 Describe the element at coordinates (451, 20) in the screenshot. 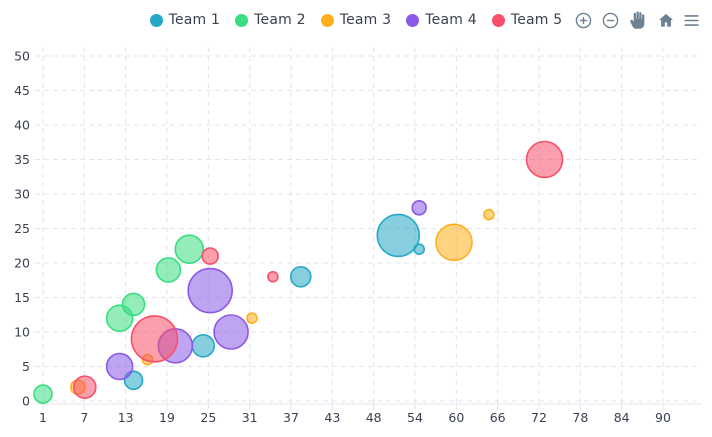

I see `legend-label: Team 4` at that location.